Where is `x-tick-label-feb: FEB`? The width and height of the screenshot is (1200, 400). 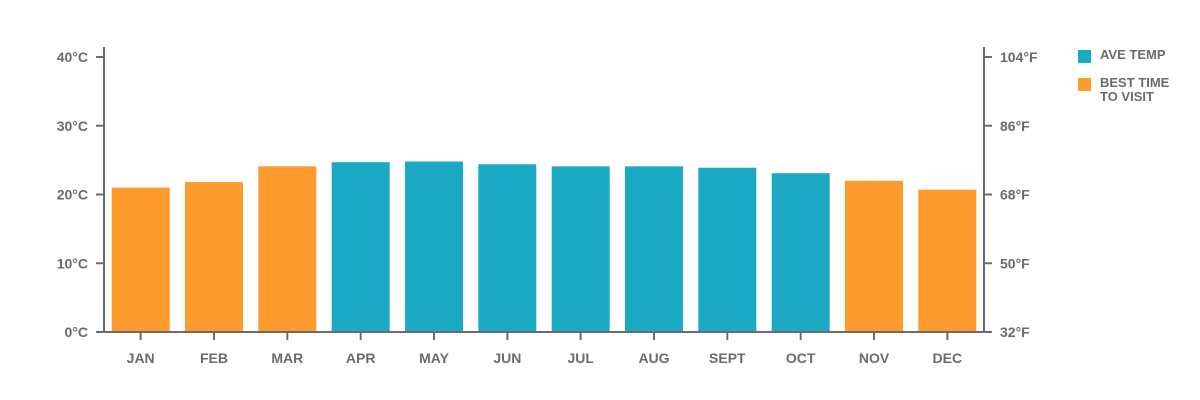
x-tick-label-feb: FEB is located at coordinates (214, 358).